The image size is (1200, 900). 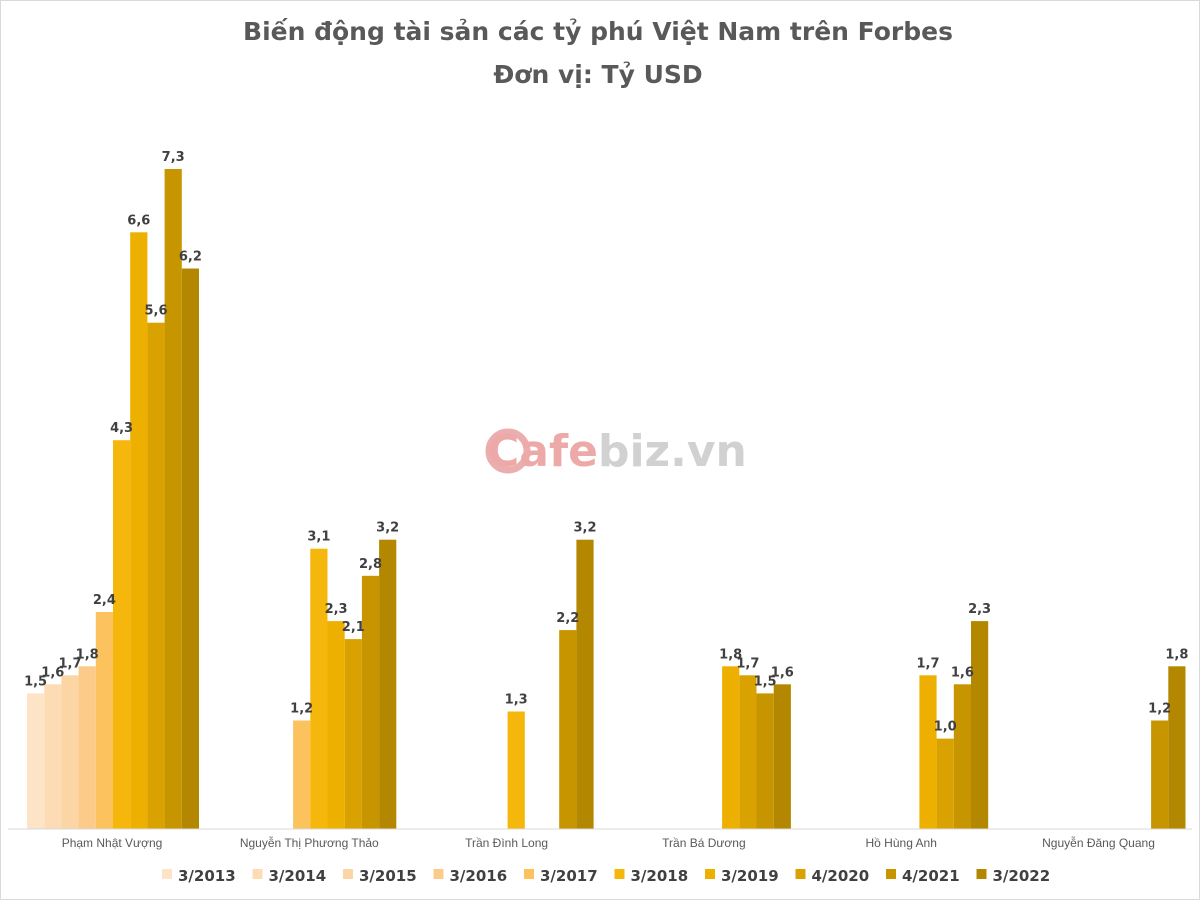 What do you see at coordinates (207, 876) in the screenshot?
I see `legend-label: 3/2013` at bounding box center [207, 876].